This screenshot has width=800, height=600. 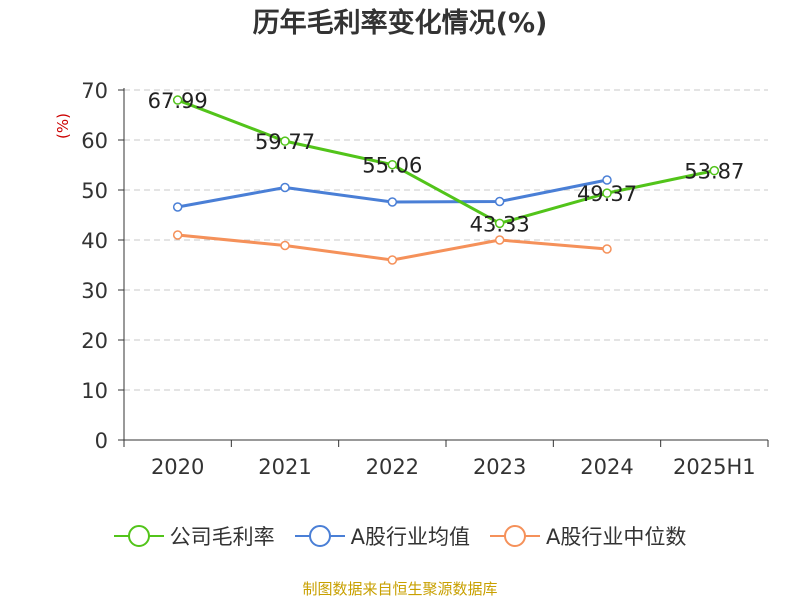 I want to click on data-label: 59.77, so click(x=285, y=142).